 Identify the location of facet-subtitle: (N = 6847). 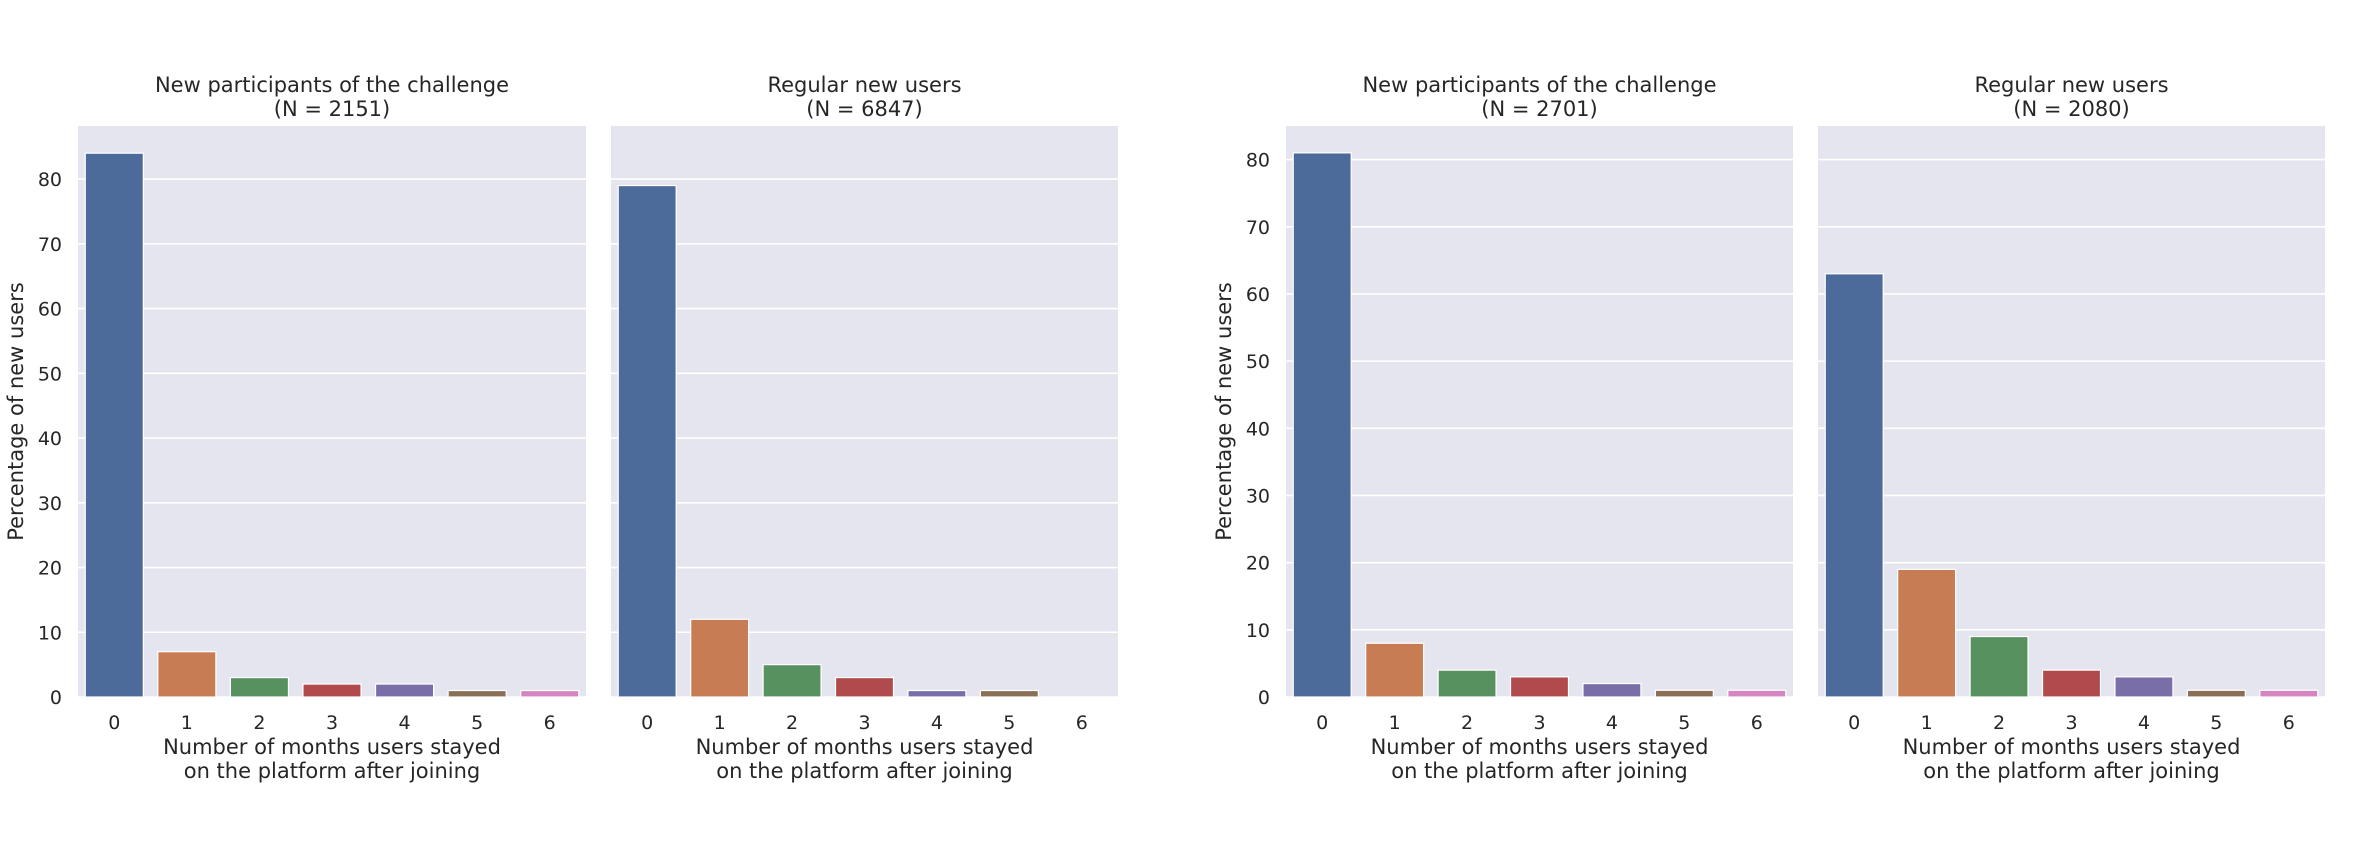
(864, 109).